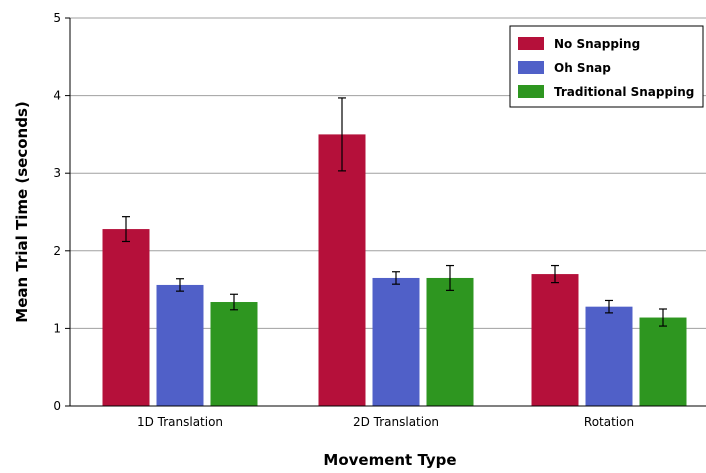 The height and width of the screenshot is (473, 706). Describe the element at coordinates (180, 422) in the screenshot. I see `x-tick-label: 1D Translation` at that location.